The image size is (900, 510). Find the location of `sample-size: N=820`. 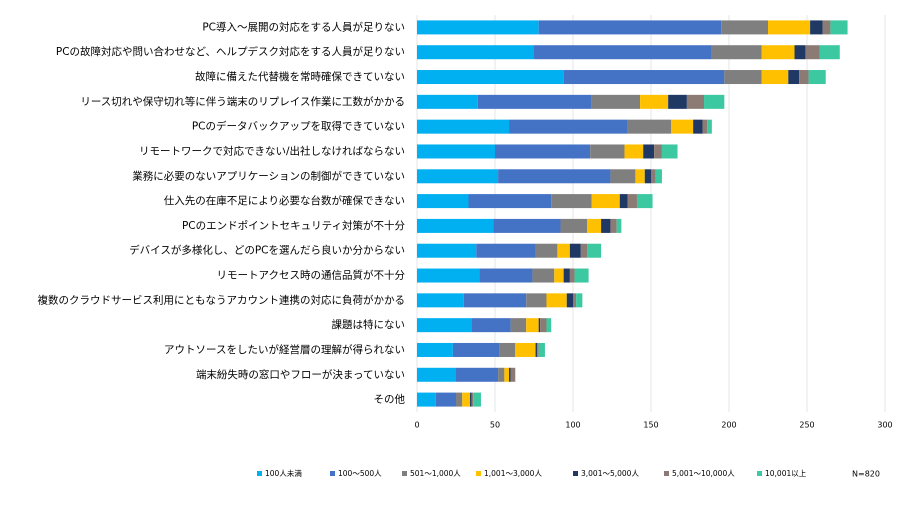

sample-size: N=820 is located at coordinates (866, 474).